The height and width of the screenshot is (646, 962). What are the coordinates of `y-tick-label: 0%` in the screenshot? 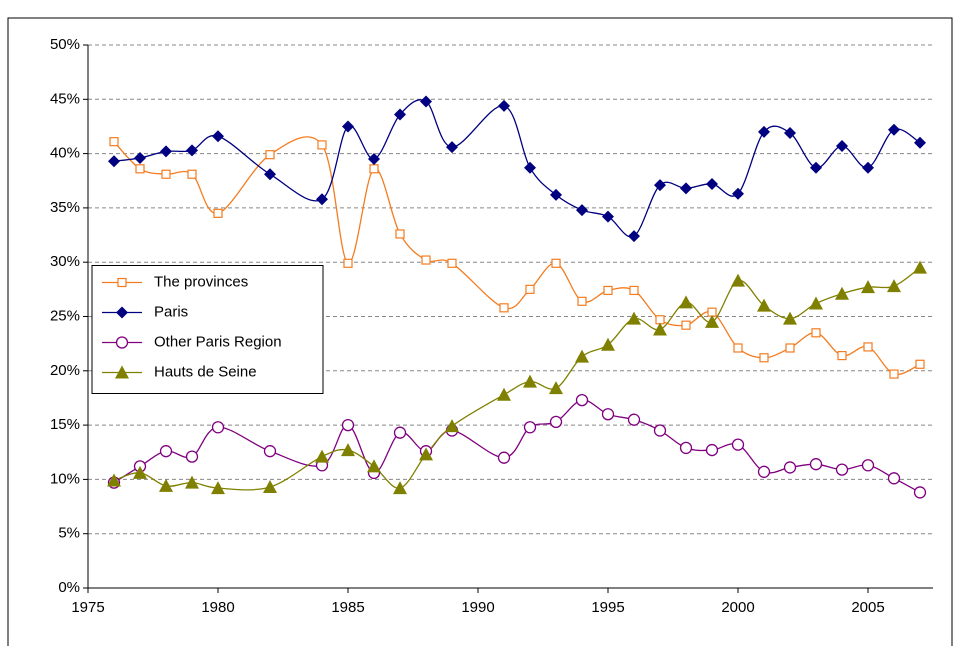 It's located at (69, 587).